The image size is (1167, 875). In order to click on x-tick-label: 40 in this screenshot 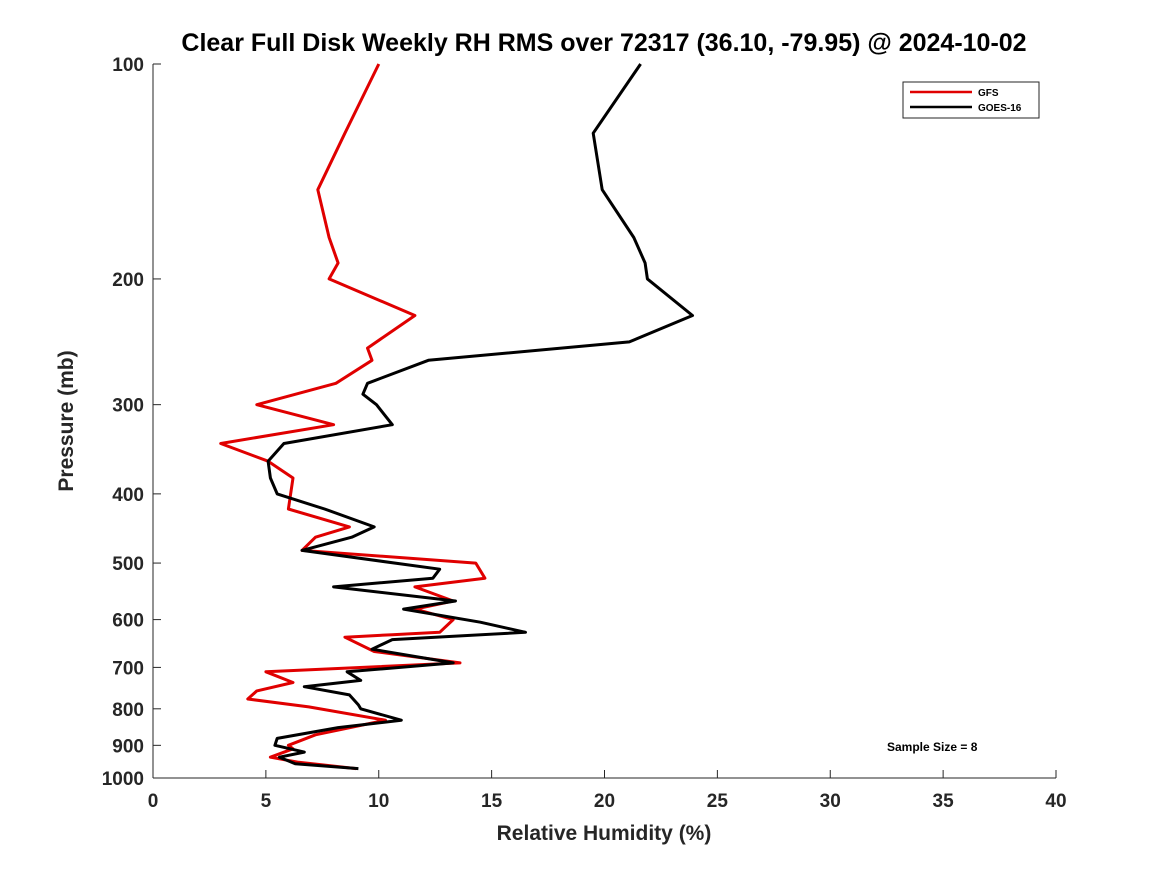, I will do `click(1055, 801)`.